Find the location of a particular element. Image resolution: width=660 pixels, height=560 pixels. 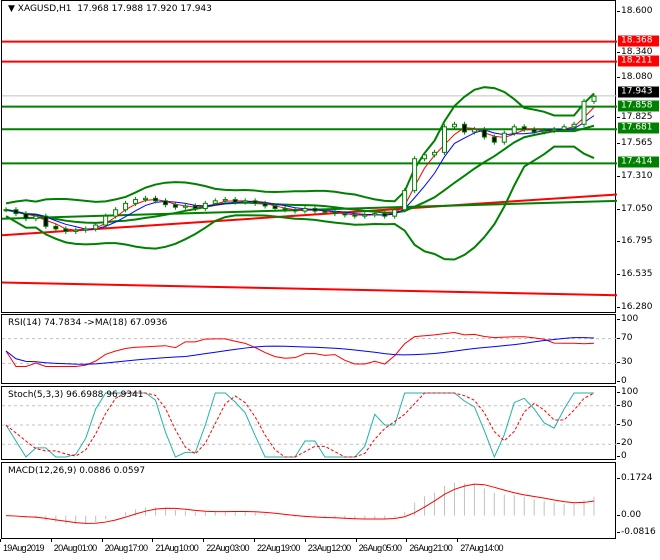

price-tick: 17.050 is located at coordinates (635, 209).